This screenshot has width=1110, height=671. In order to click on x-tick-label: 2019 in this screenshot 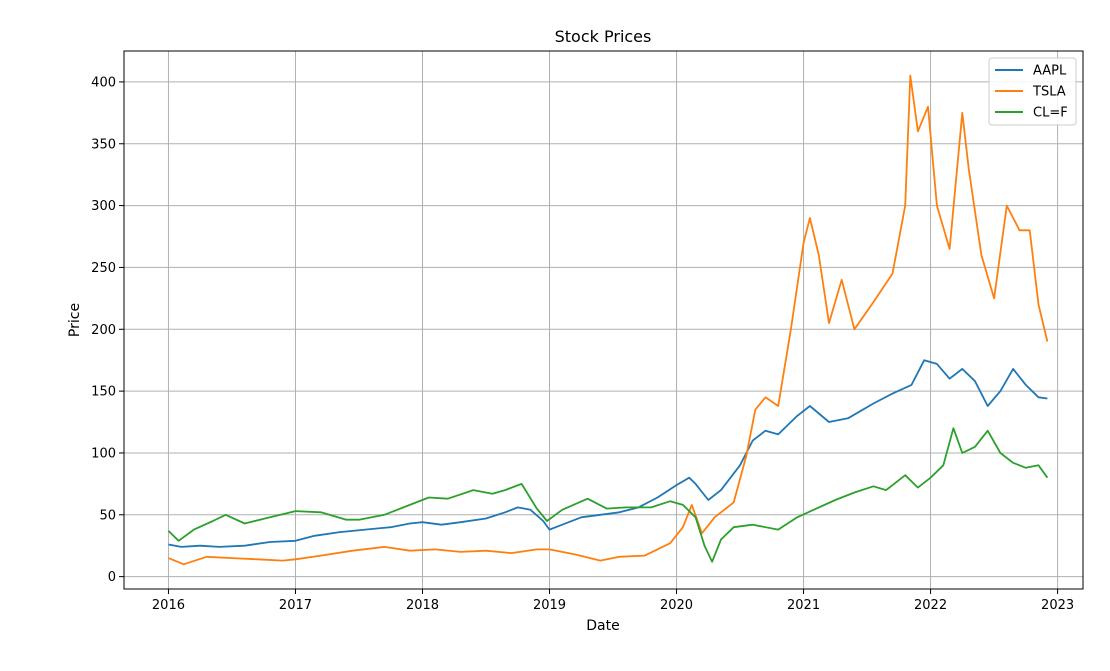, I will do `click(549, 605)`.